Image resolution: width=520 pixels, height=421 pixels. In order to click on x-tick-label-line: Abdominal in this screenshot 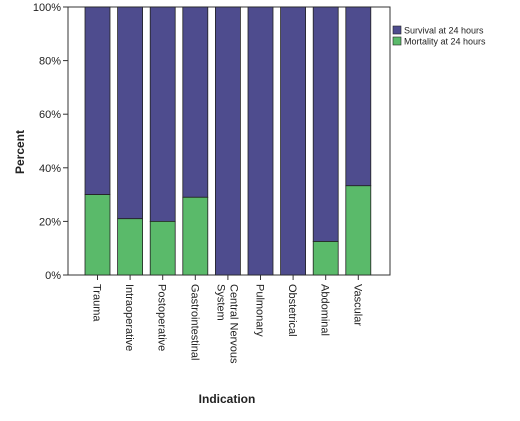, I will do `click(325, 310)`.